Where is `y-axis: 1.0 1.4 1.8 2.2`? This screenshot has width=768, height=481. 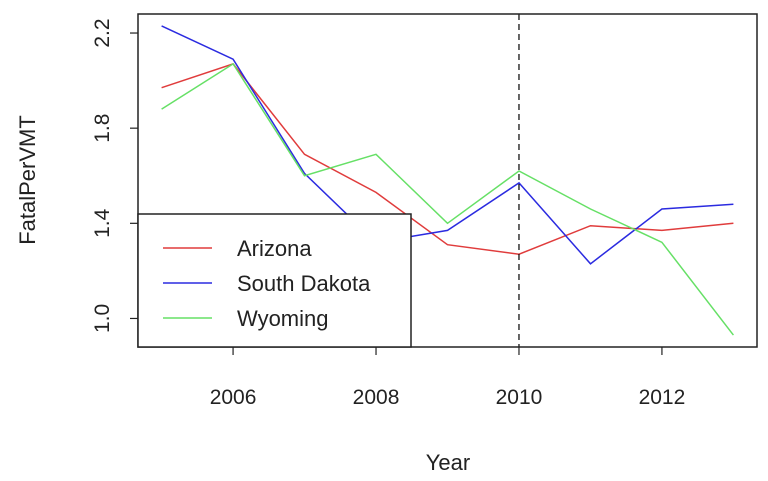
y-axis: 1.0 1.4 1.8 2.2 is located at coordinates (114, 175).